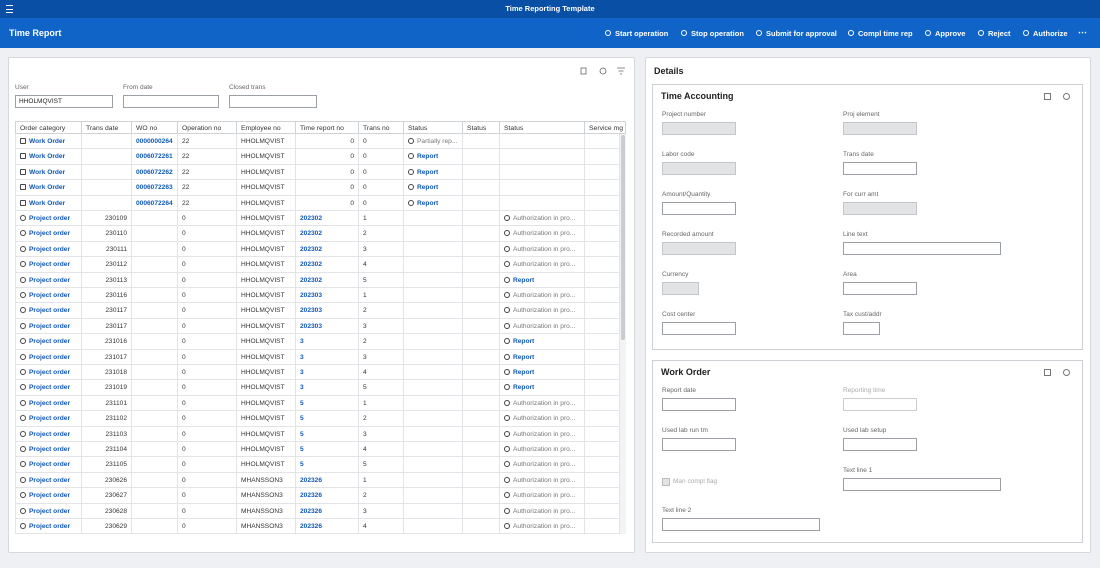  What do you see at coordinates (381, 127) in the screenshot?
I see `column-header: Trans no` at bounding box center [381, 127].